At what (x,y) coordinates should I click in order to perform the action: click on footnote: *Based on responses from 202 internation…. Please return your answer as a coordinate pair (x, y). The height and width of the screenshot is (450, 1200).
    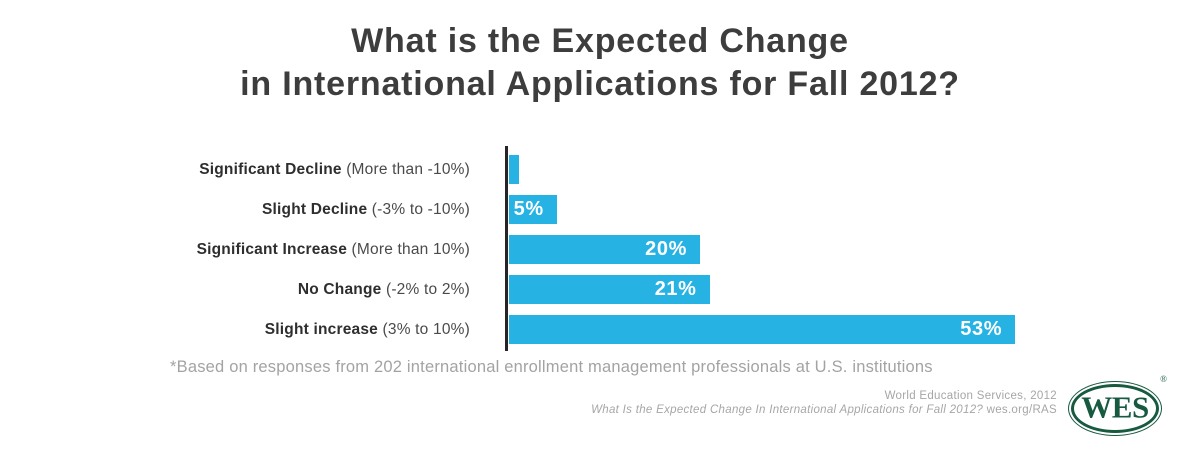
    Looking at the image, I should click on (551, 367).